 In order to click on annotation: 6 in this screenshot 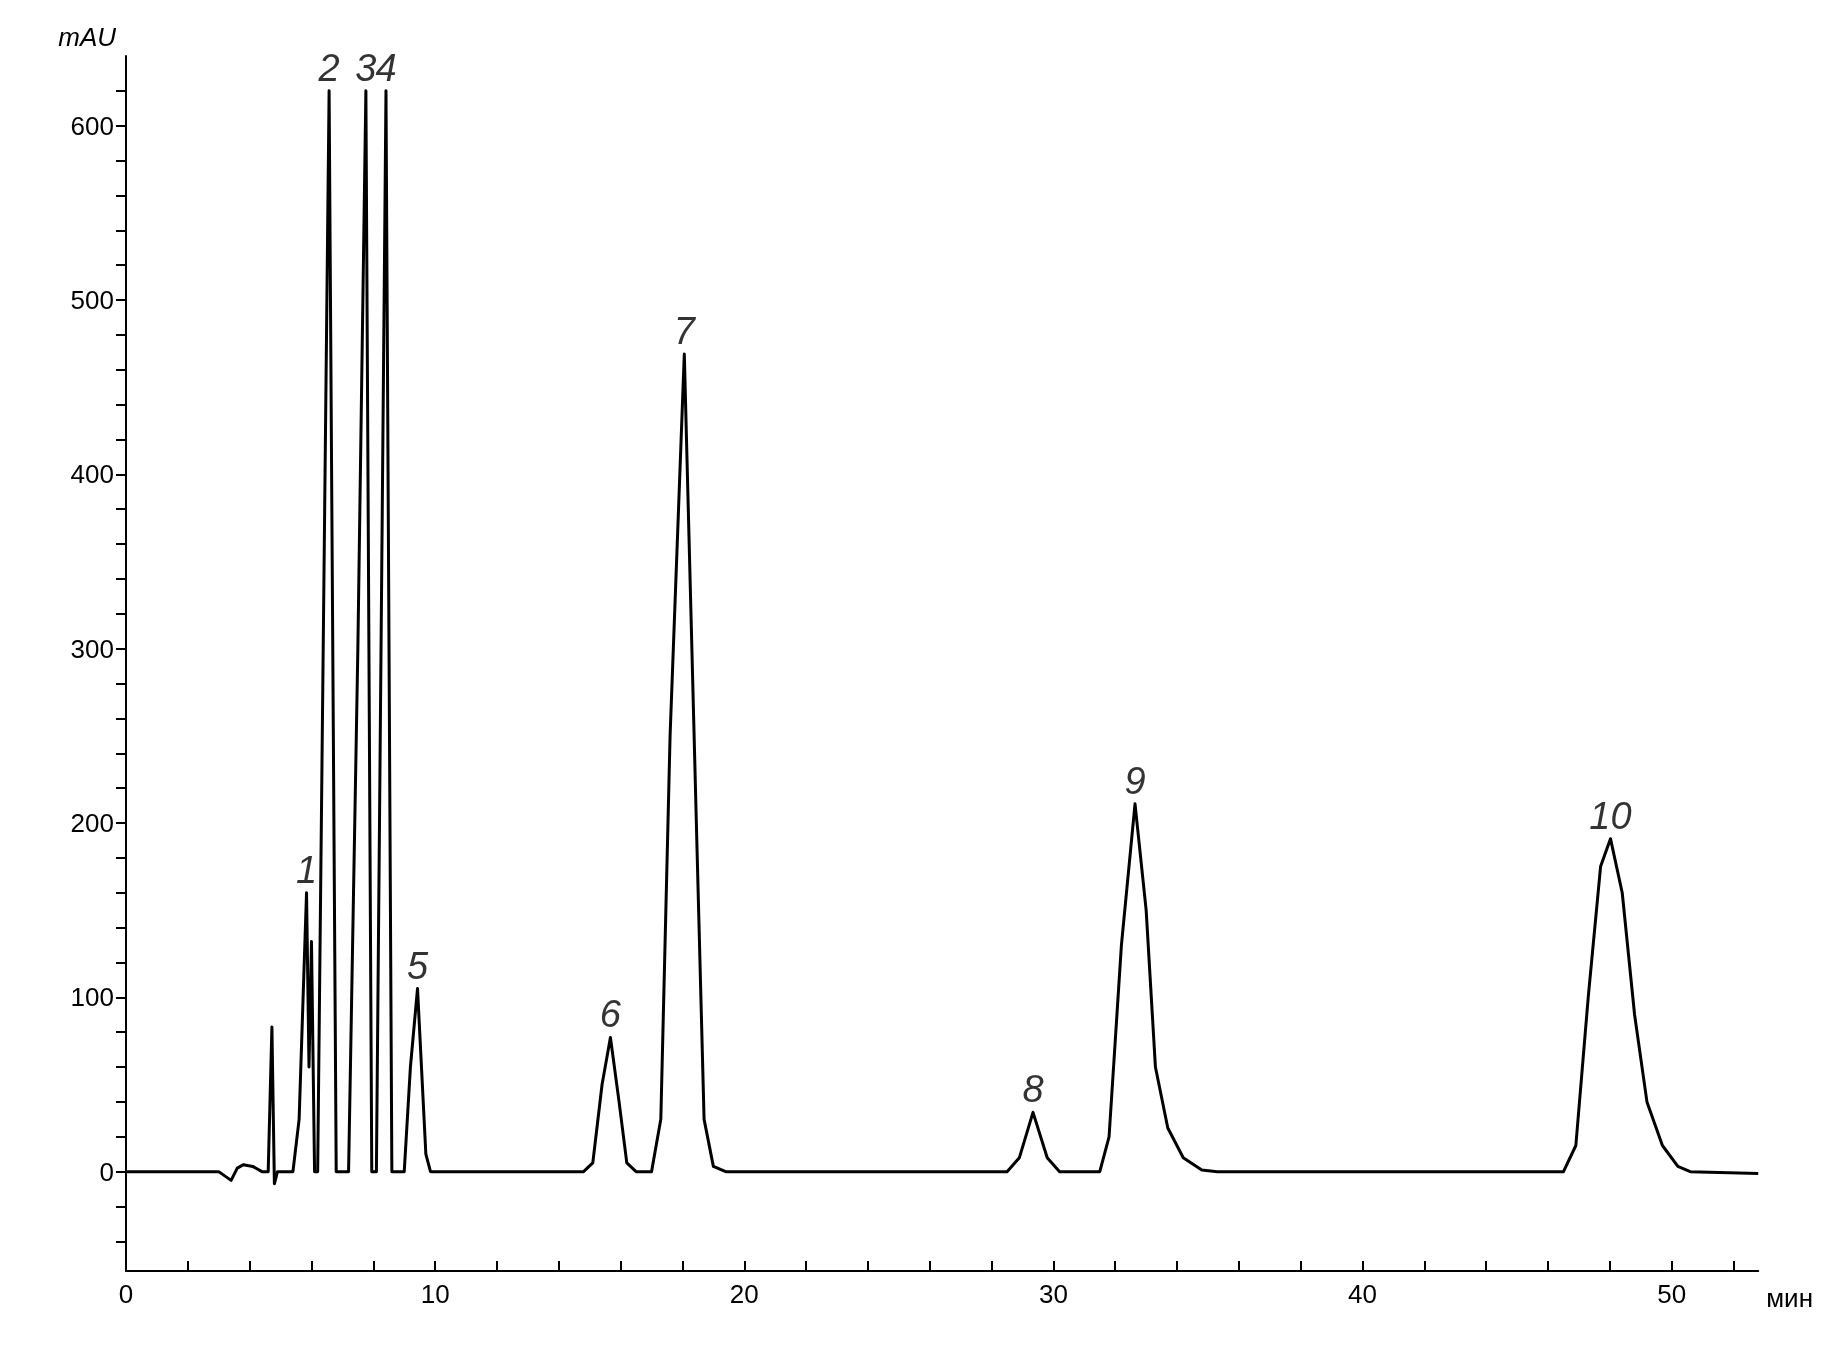, I will do `click(610, 1014)`.